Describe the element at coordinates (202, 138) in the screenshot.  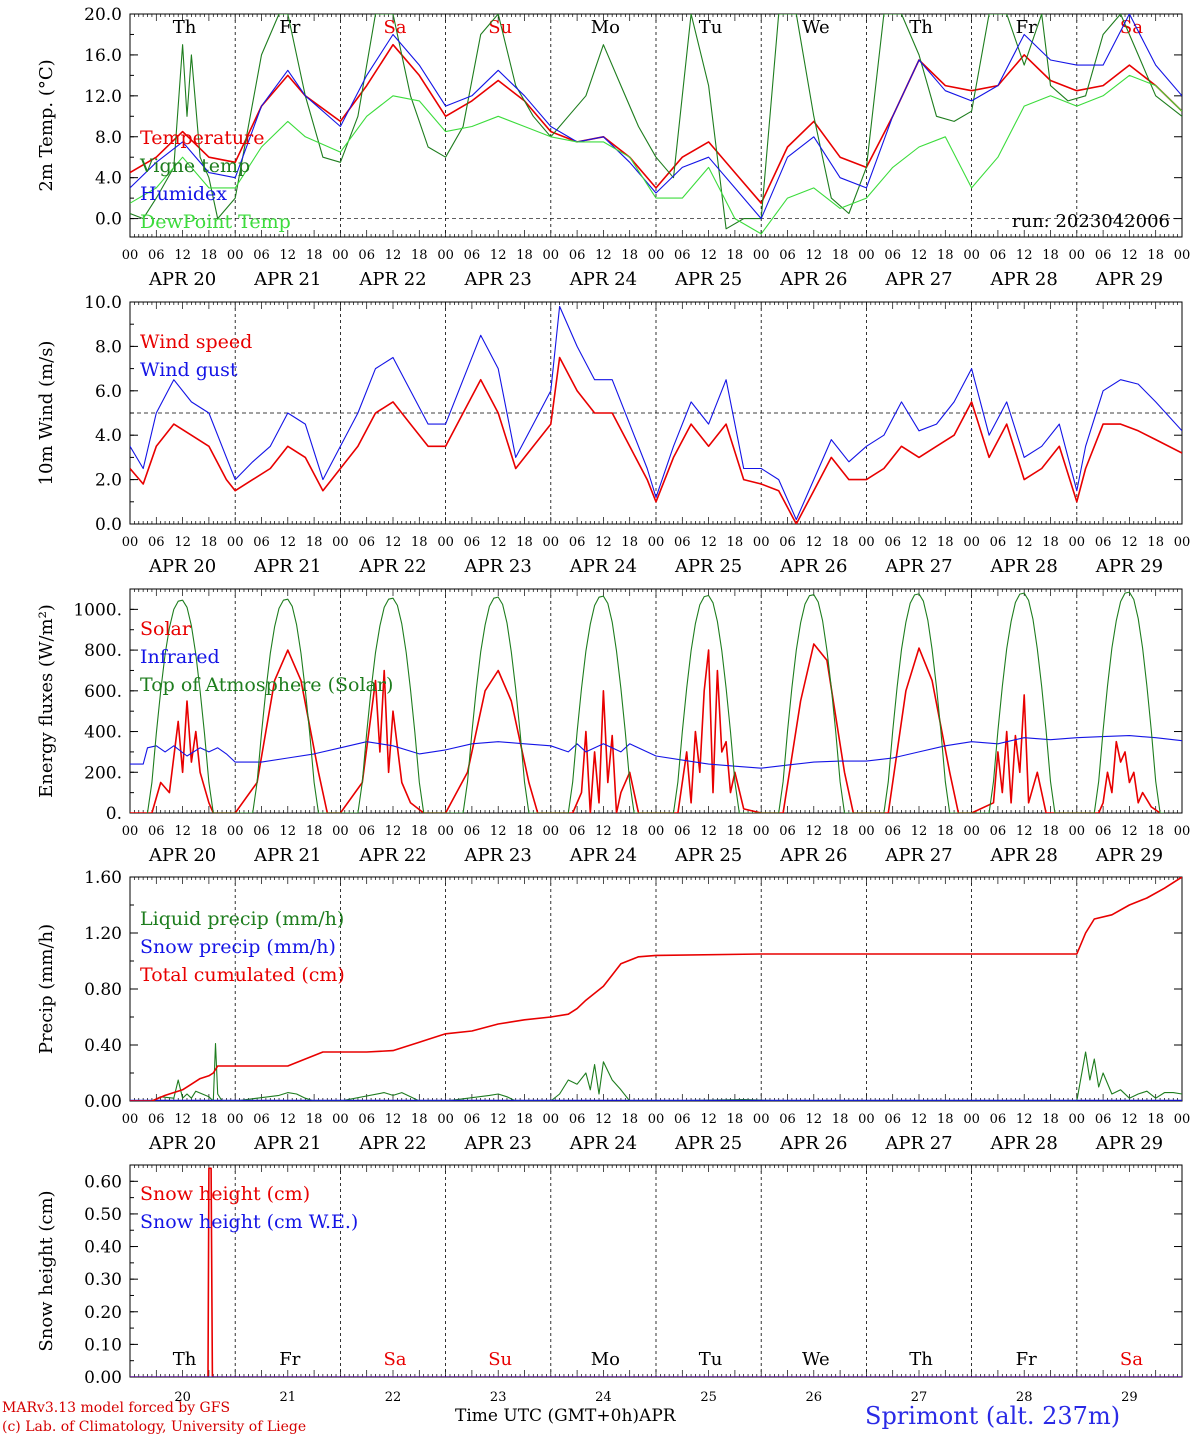
I see `legend-entry: Temperature` at that location.